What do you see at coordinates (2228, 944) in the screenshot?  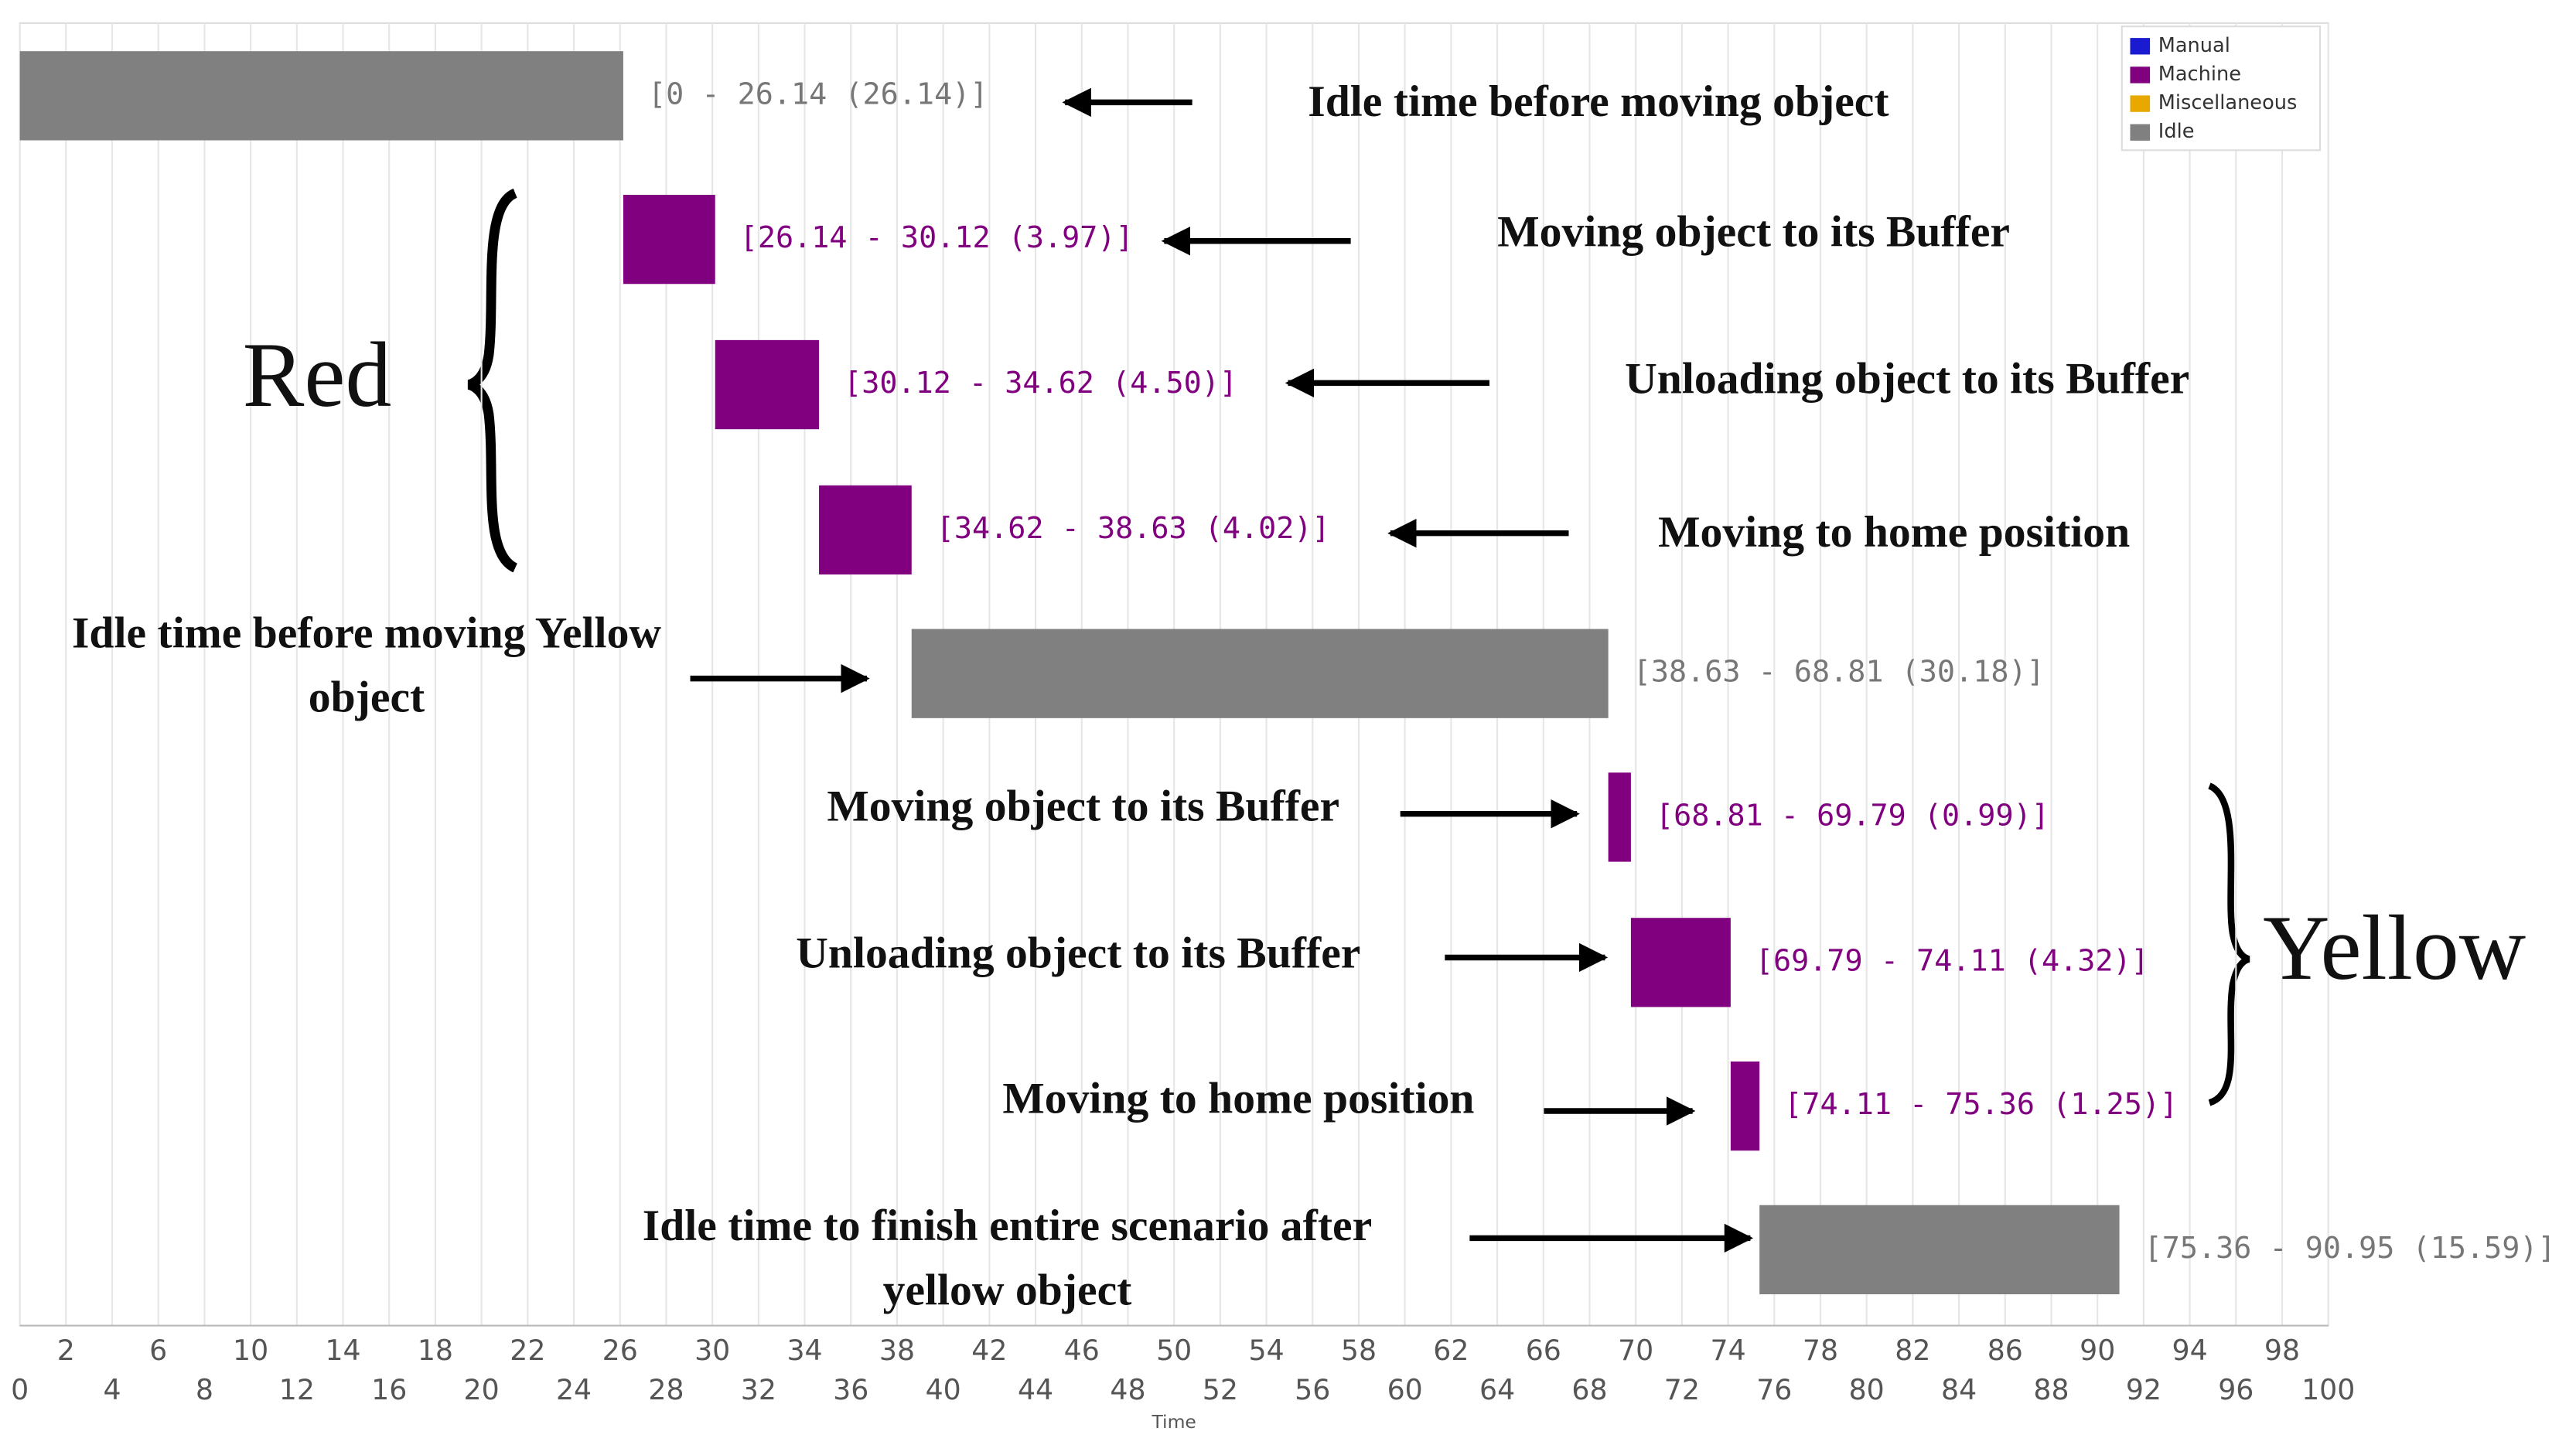 I see `yellow-brace` at bounding box center [2228, 944].